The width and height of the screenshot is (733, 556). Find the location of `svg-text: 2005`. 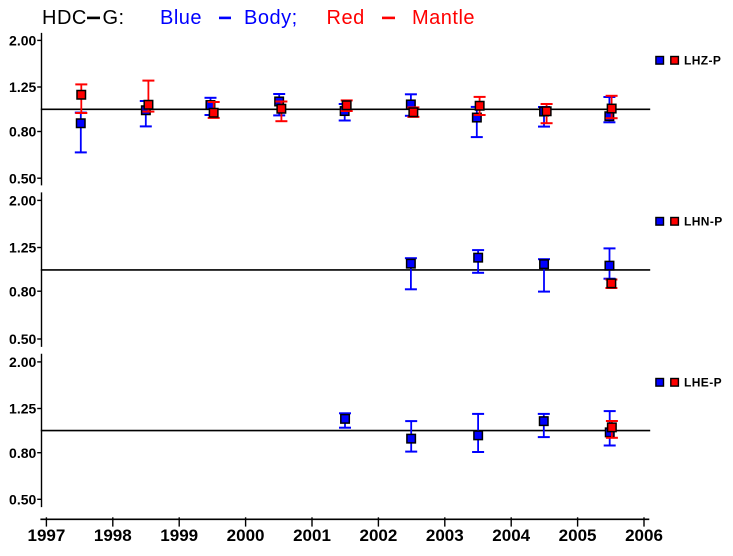

svg-text: 2005 is located at coordinates (578, 535).